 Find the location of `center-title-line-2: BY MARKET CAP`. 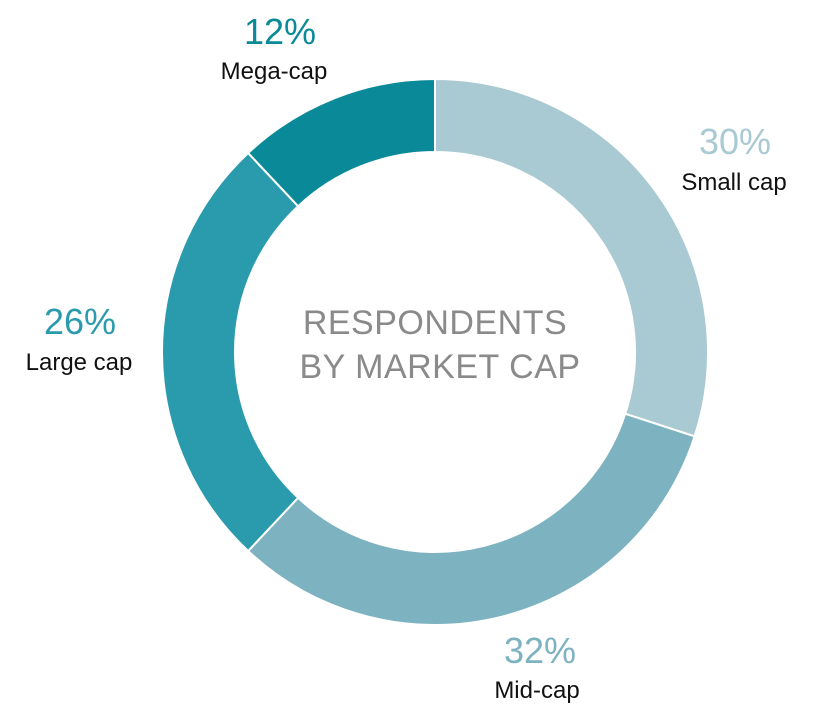

center-title-line-2: BY MARKET CAP is located at coordinates (439, 367).